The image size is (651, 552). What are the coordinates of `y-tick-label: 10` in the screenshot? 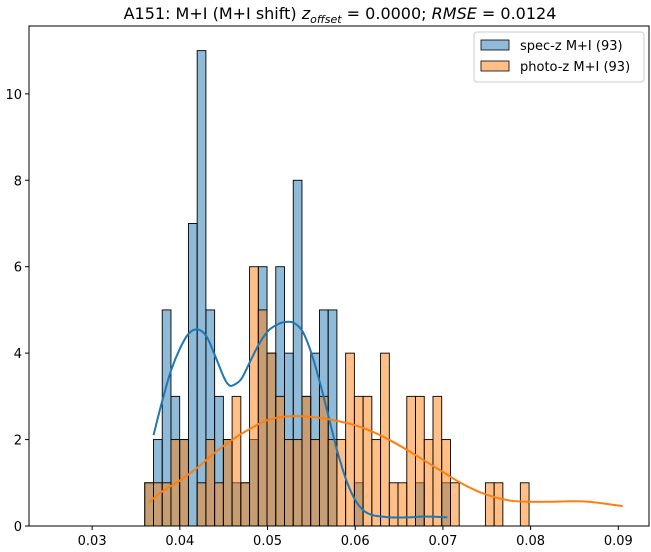 It's located at (13, 95).